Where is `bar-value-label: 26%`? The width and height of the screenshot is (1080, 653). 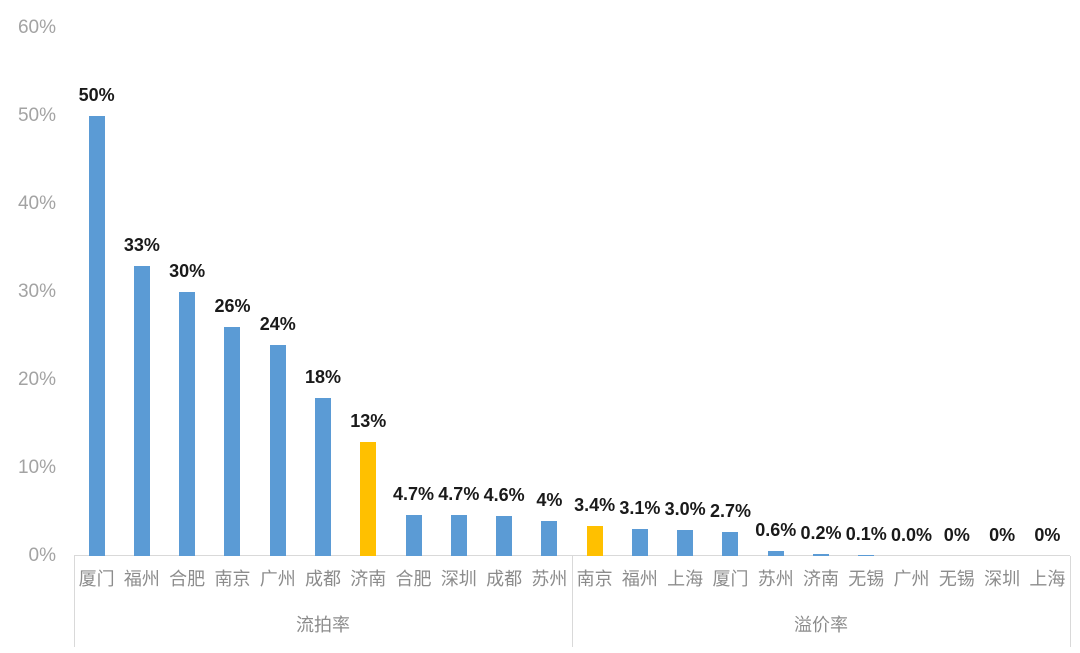 bar-value-label: 26% is located at coordinates (232, 306).